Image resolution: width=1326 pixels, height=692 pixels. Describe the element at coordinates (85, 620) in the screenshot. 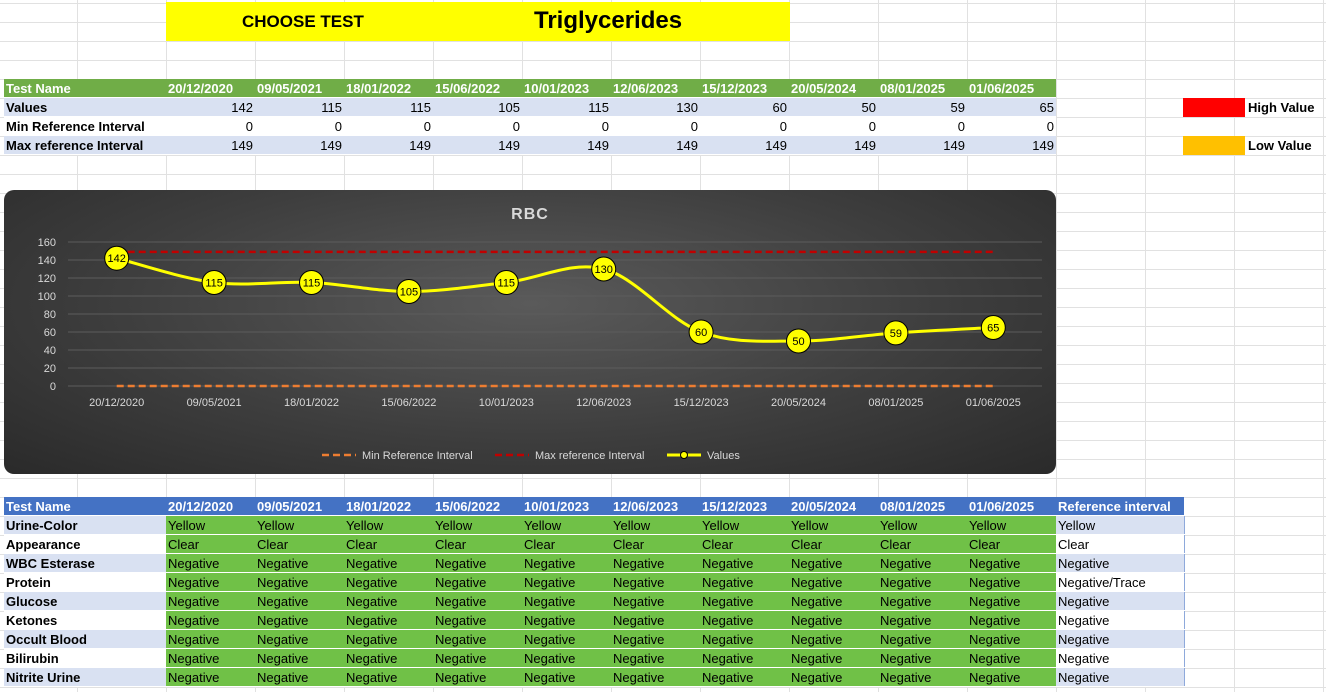

I see `row-label: Ketones` at that location.